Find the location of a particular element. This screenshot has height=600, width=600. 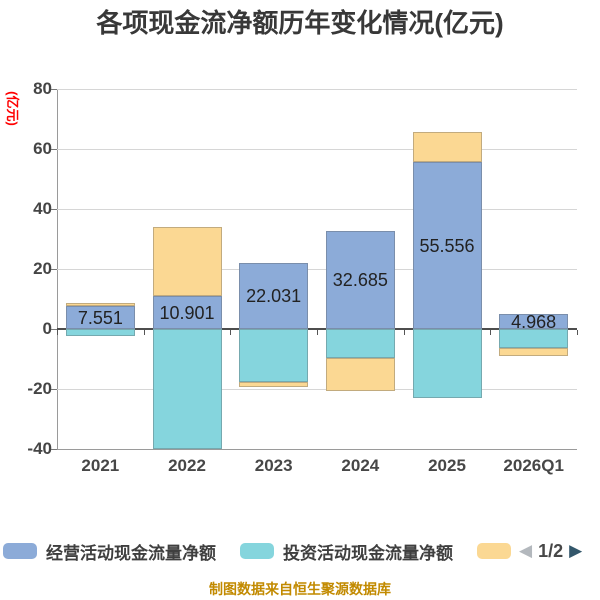

bar-value-label: 32.685 is located at coordinates (360, 279).